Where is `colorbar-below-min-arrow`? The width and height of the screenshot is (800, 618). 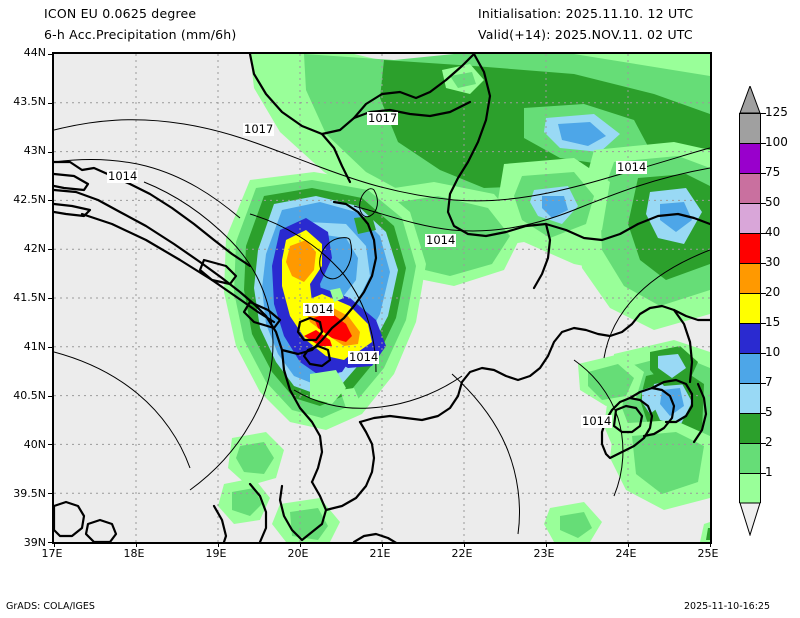 colorbar-below-min-arrow is located at coordinates (750, 519).